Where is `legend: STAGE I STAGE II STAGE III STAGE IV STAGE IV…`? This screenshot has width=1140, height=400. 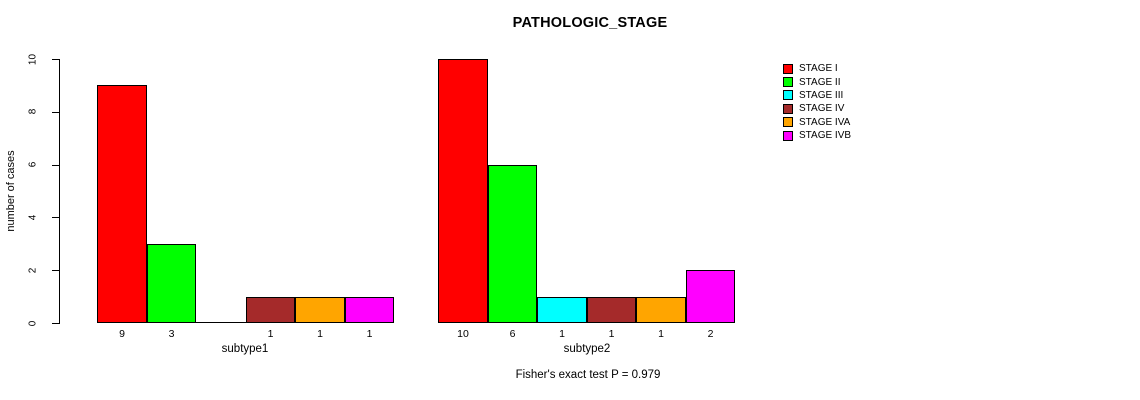
legend: STAGE I STAGE II STAGE III STAGE IV STAGE IV… is located at coordinates (817, 102).